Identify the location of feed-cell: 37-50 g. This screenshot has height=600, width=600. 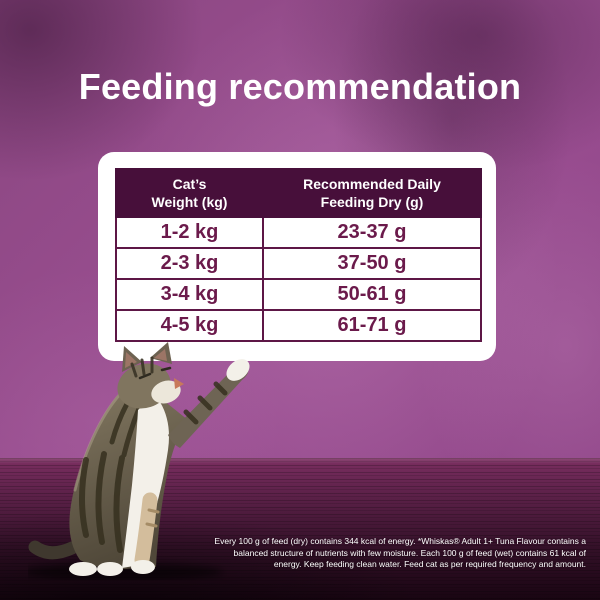
(372, 263).